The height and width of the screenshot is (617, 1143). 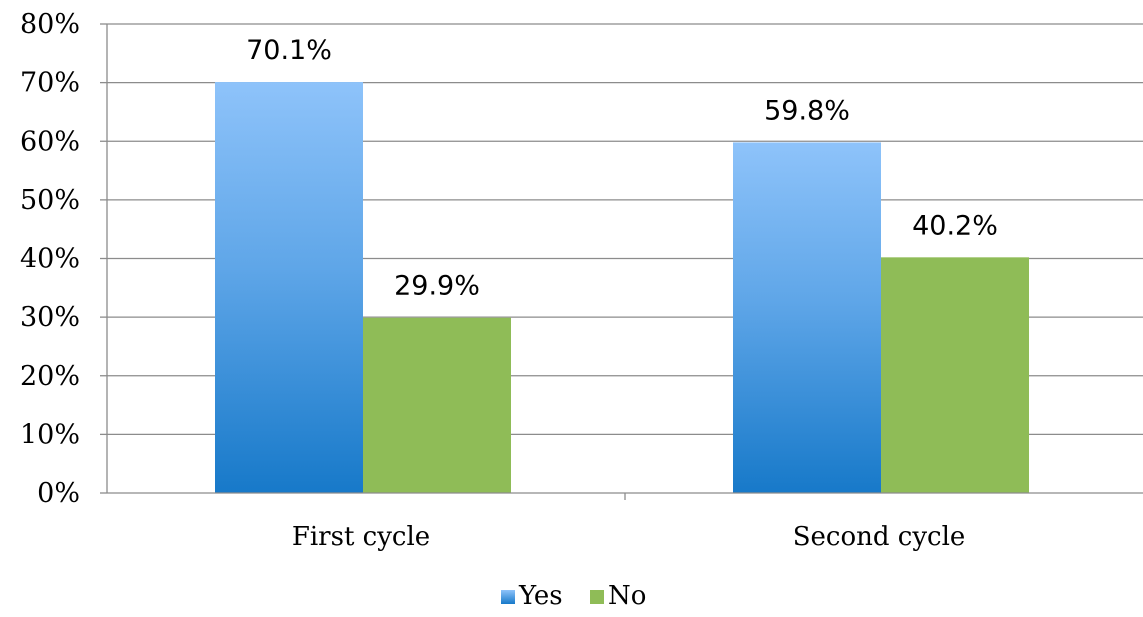 What do you see at coordinates (50, 141) in the screenshot?
I see `y-tick-label: 60%` at bounding box center [50, 141].